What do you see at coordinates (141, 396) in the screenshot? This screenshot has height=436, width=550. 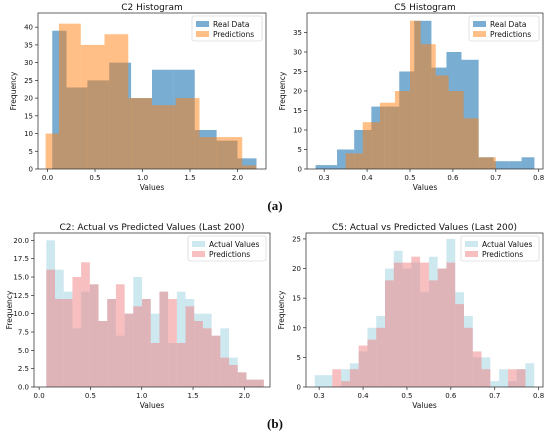 I see `x-tick-label: 1.0` at bounding box center [141, 396].